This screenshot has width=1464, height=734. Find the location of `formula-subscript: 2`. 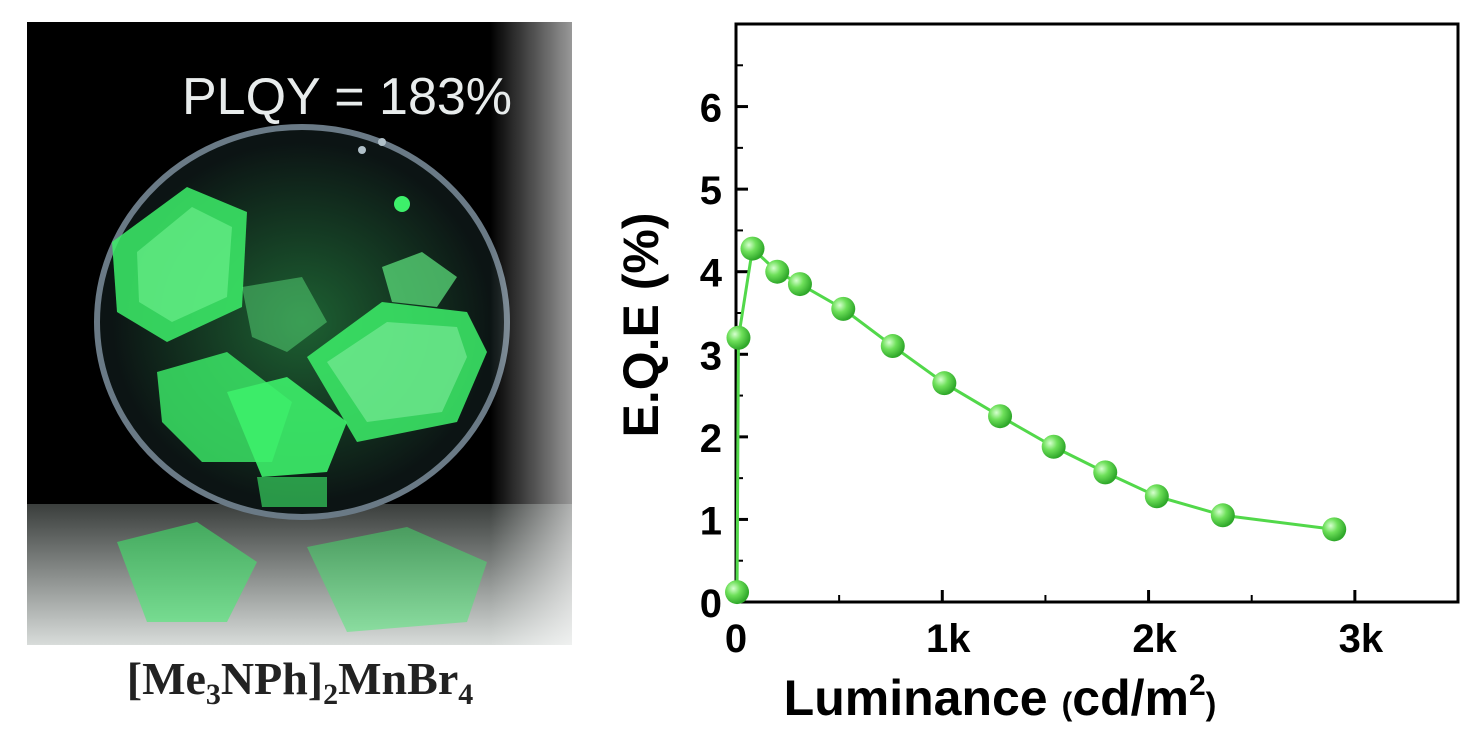

formula-subscript: 2 is located at coordinates (330, 694).